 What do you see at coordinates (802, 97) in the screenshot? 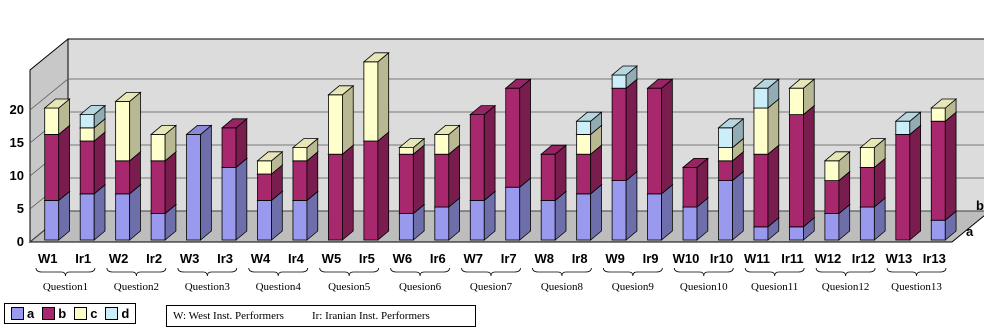
I see `bar-Ir11-c` at bounding box center [802, 97].